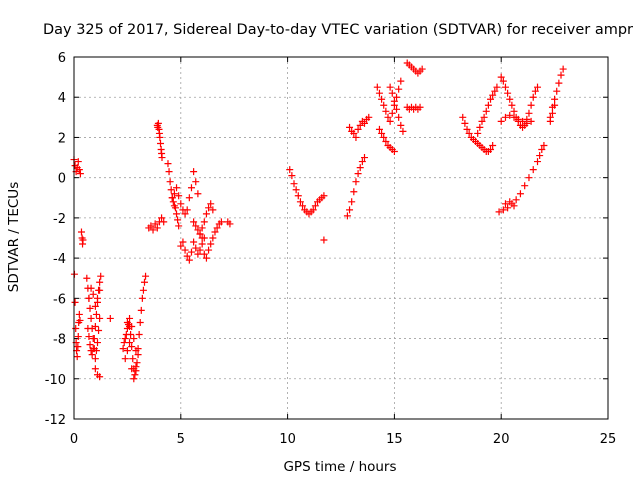 This screenshot has height=480, width=640. Describe the element at coordinates (62, 58) in the screenshot. I see `y-tick-label: 6` at that location.